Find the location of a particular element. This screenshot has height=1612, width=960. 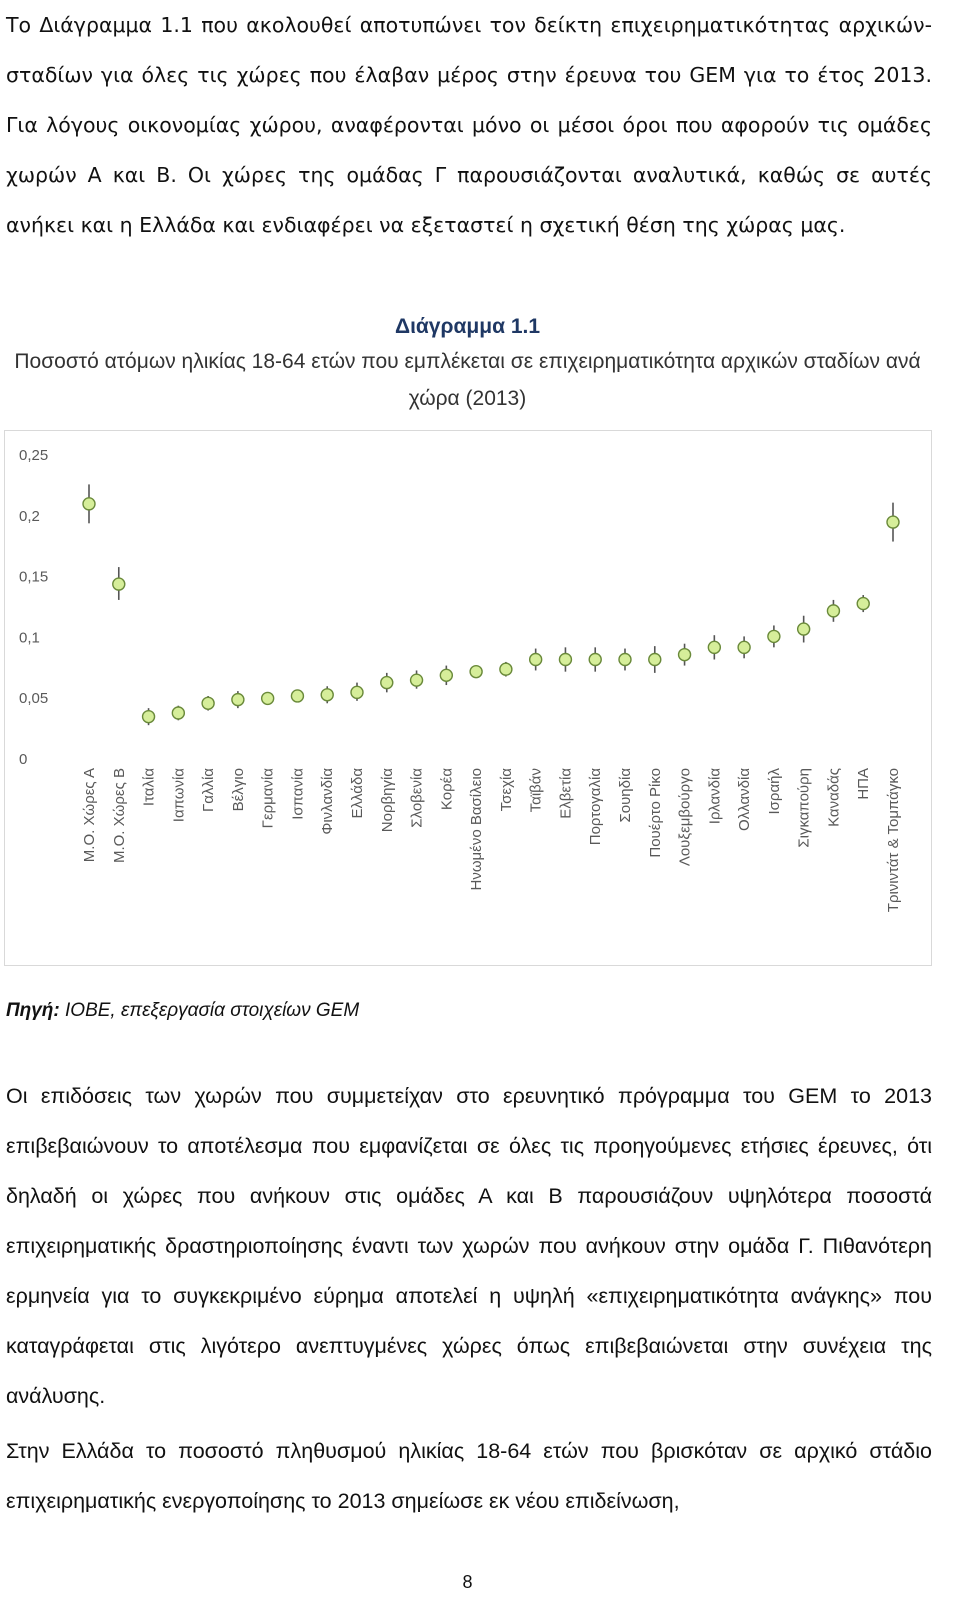

x-tick-label: Λουξεμβούργο is located at coordinates (685, 817).